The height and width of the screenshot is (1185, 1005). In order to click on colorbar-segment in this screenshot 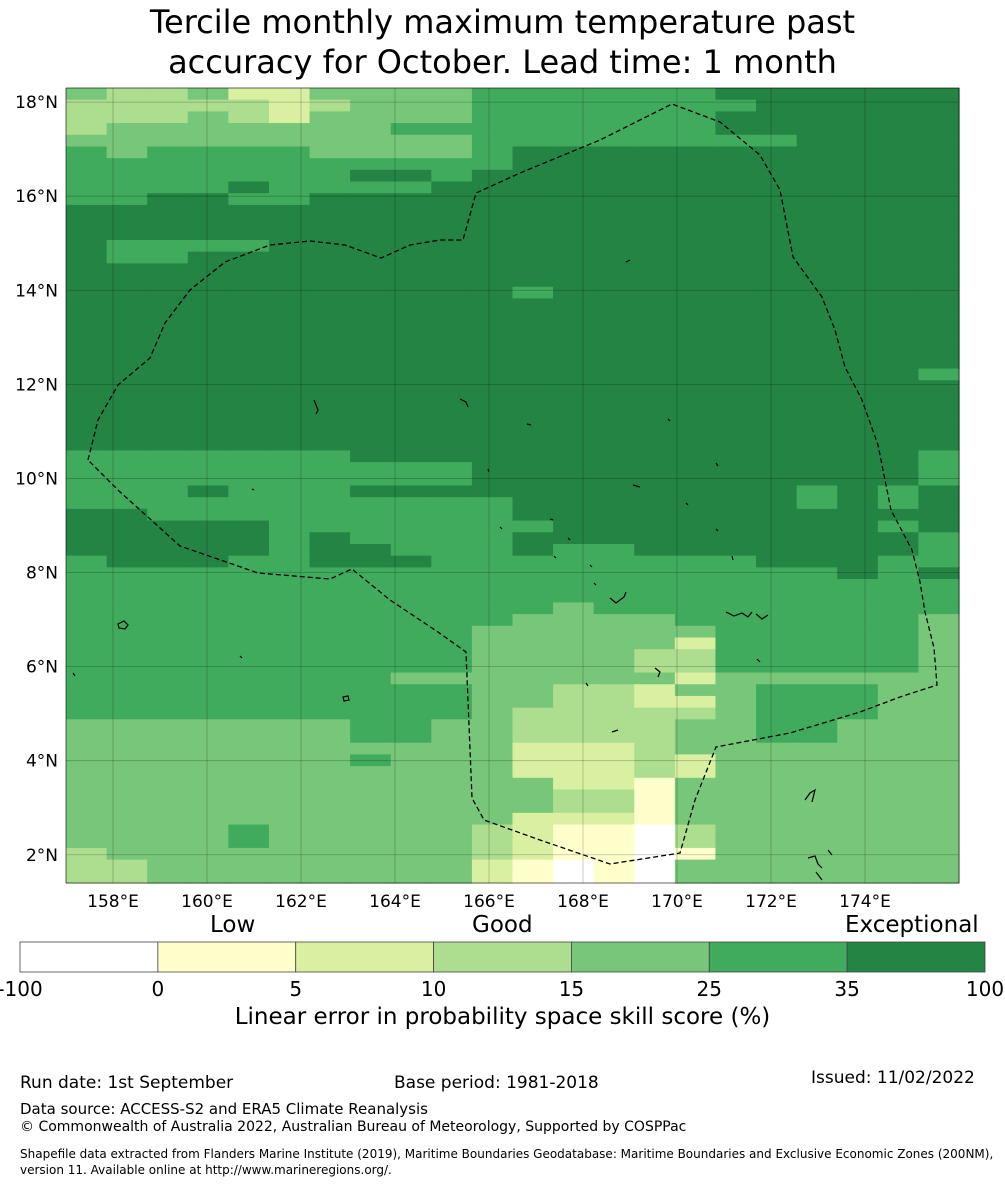, I will do `click(227, 957)`.